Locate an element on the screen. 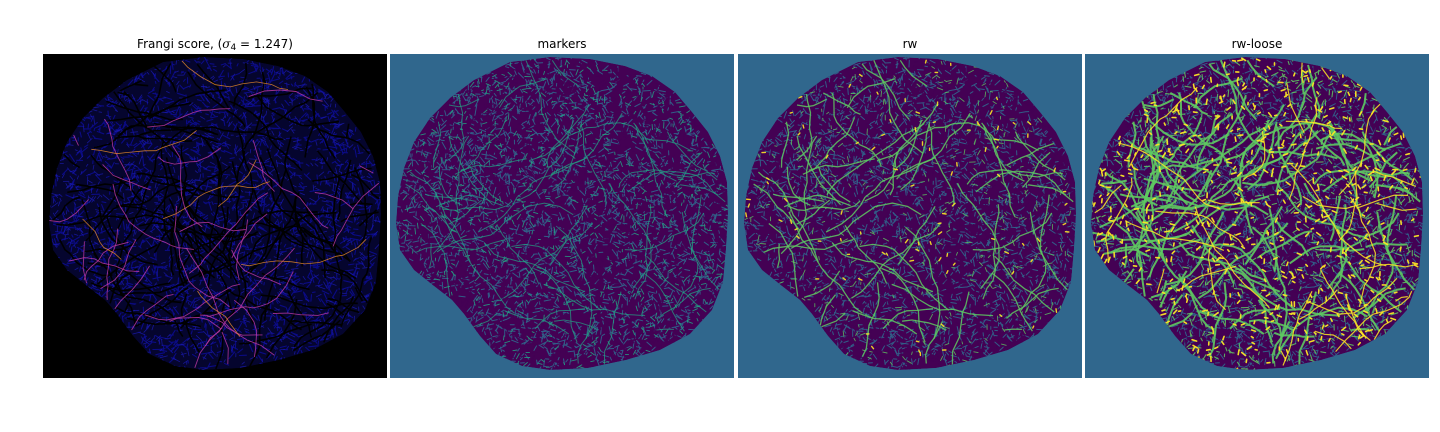 This screenshot has height=432, width=1440. rw-title: rw is located at coordinates (910, 44).